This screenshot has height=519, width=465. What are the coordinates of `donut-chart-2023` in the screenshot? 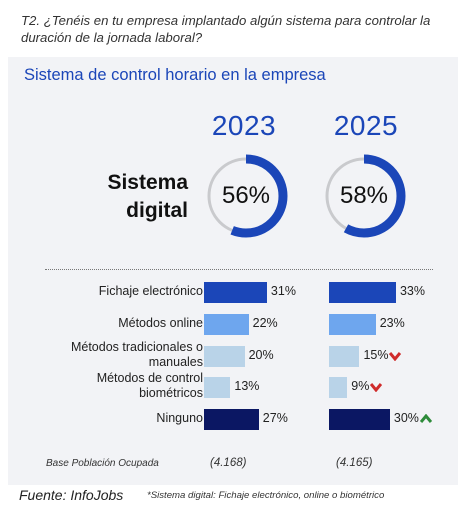 It's located at (246, 196).